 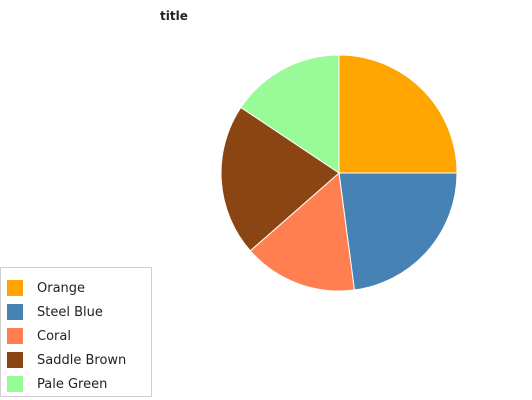 I want to click on legend-item-steel-blue: Steel Blue, so click(x=55, y=312).